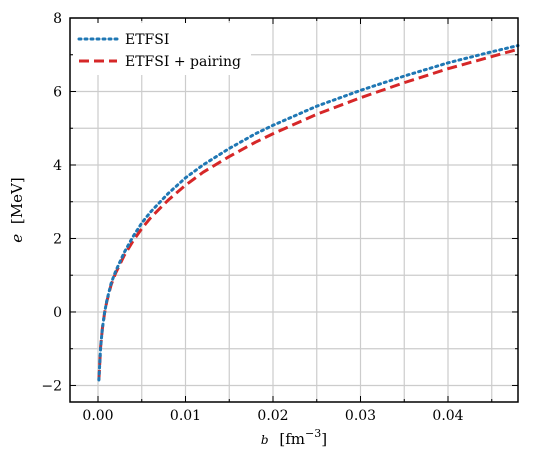 Image resolution: width=550 pixels, height=464 pixels. I want to click on legend: ETFSI ETFSI + pairing, so click(162, 49).